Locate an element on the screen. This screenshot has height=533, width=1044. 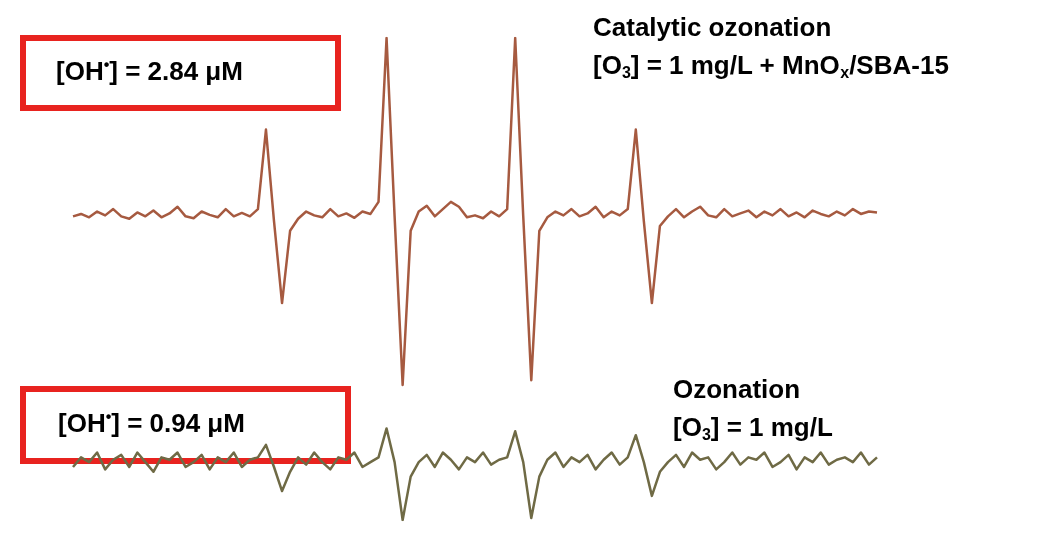
series-label: Ozonation is located at coordinates (737, 389).